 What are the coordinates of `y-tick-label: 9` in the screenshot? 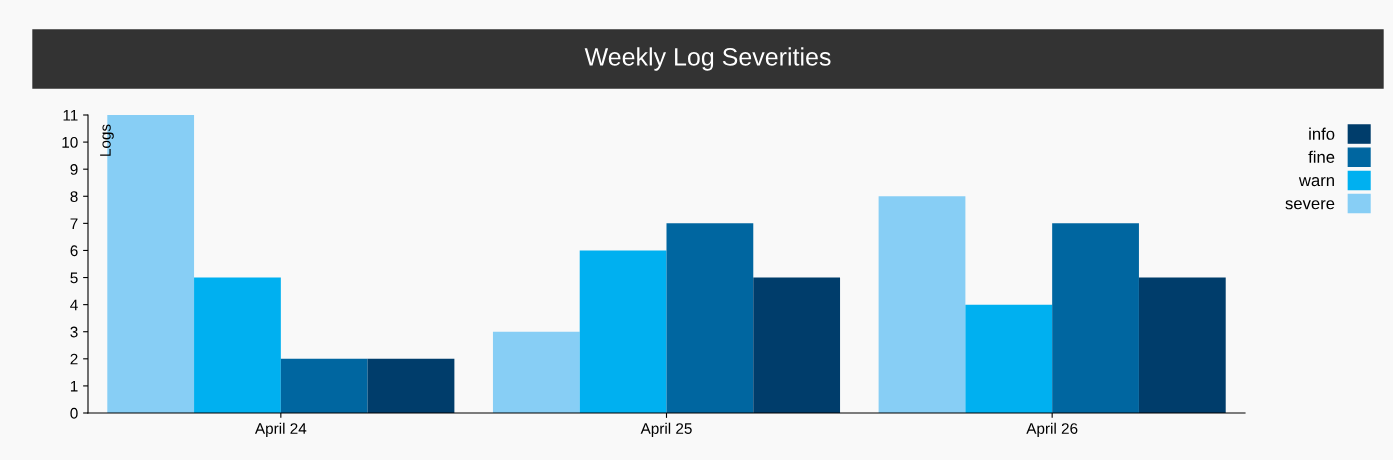 It's located at (74, 169).